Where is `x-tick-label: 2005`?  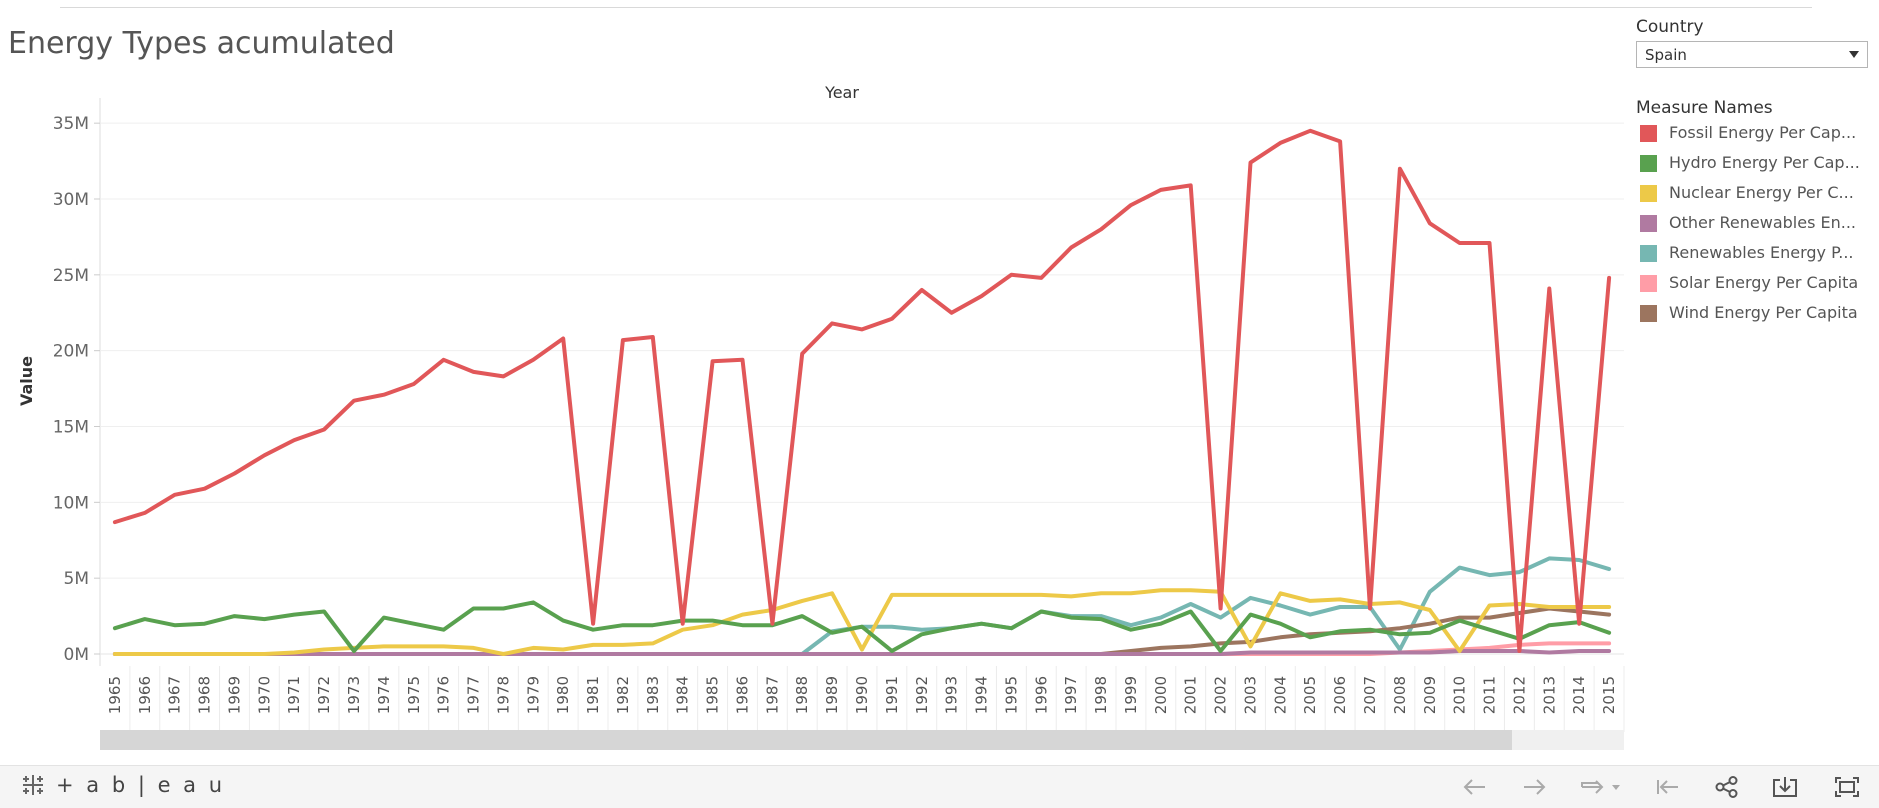 x-tick-label: 2005 is located at coordinates (1310, 695).